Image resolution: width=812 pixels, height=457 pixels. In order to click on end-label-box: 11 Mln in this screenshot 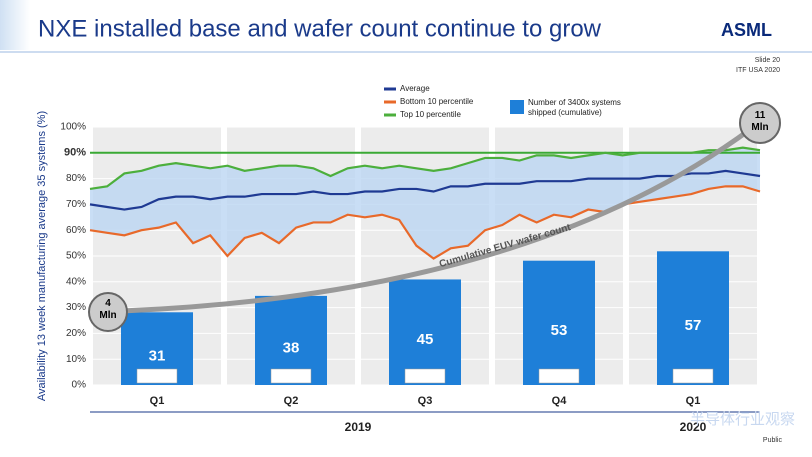, I will do `click(760, 121)`.